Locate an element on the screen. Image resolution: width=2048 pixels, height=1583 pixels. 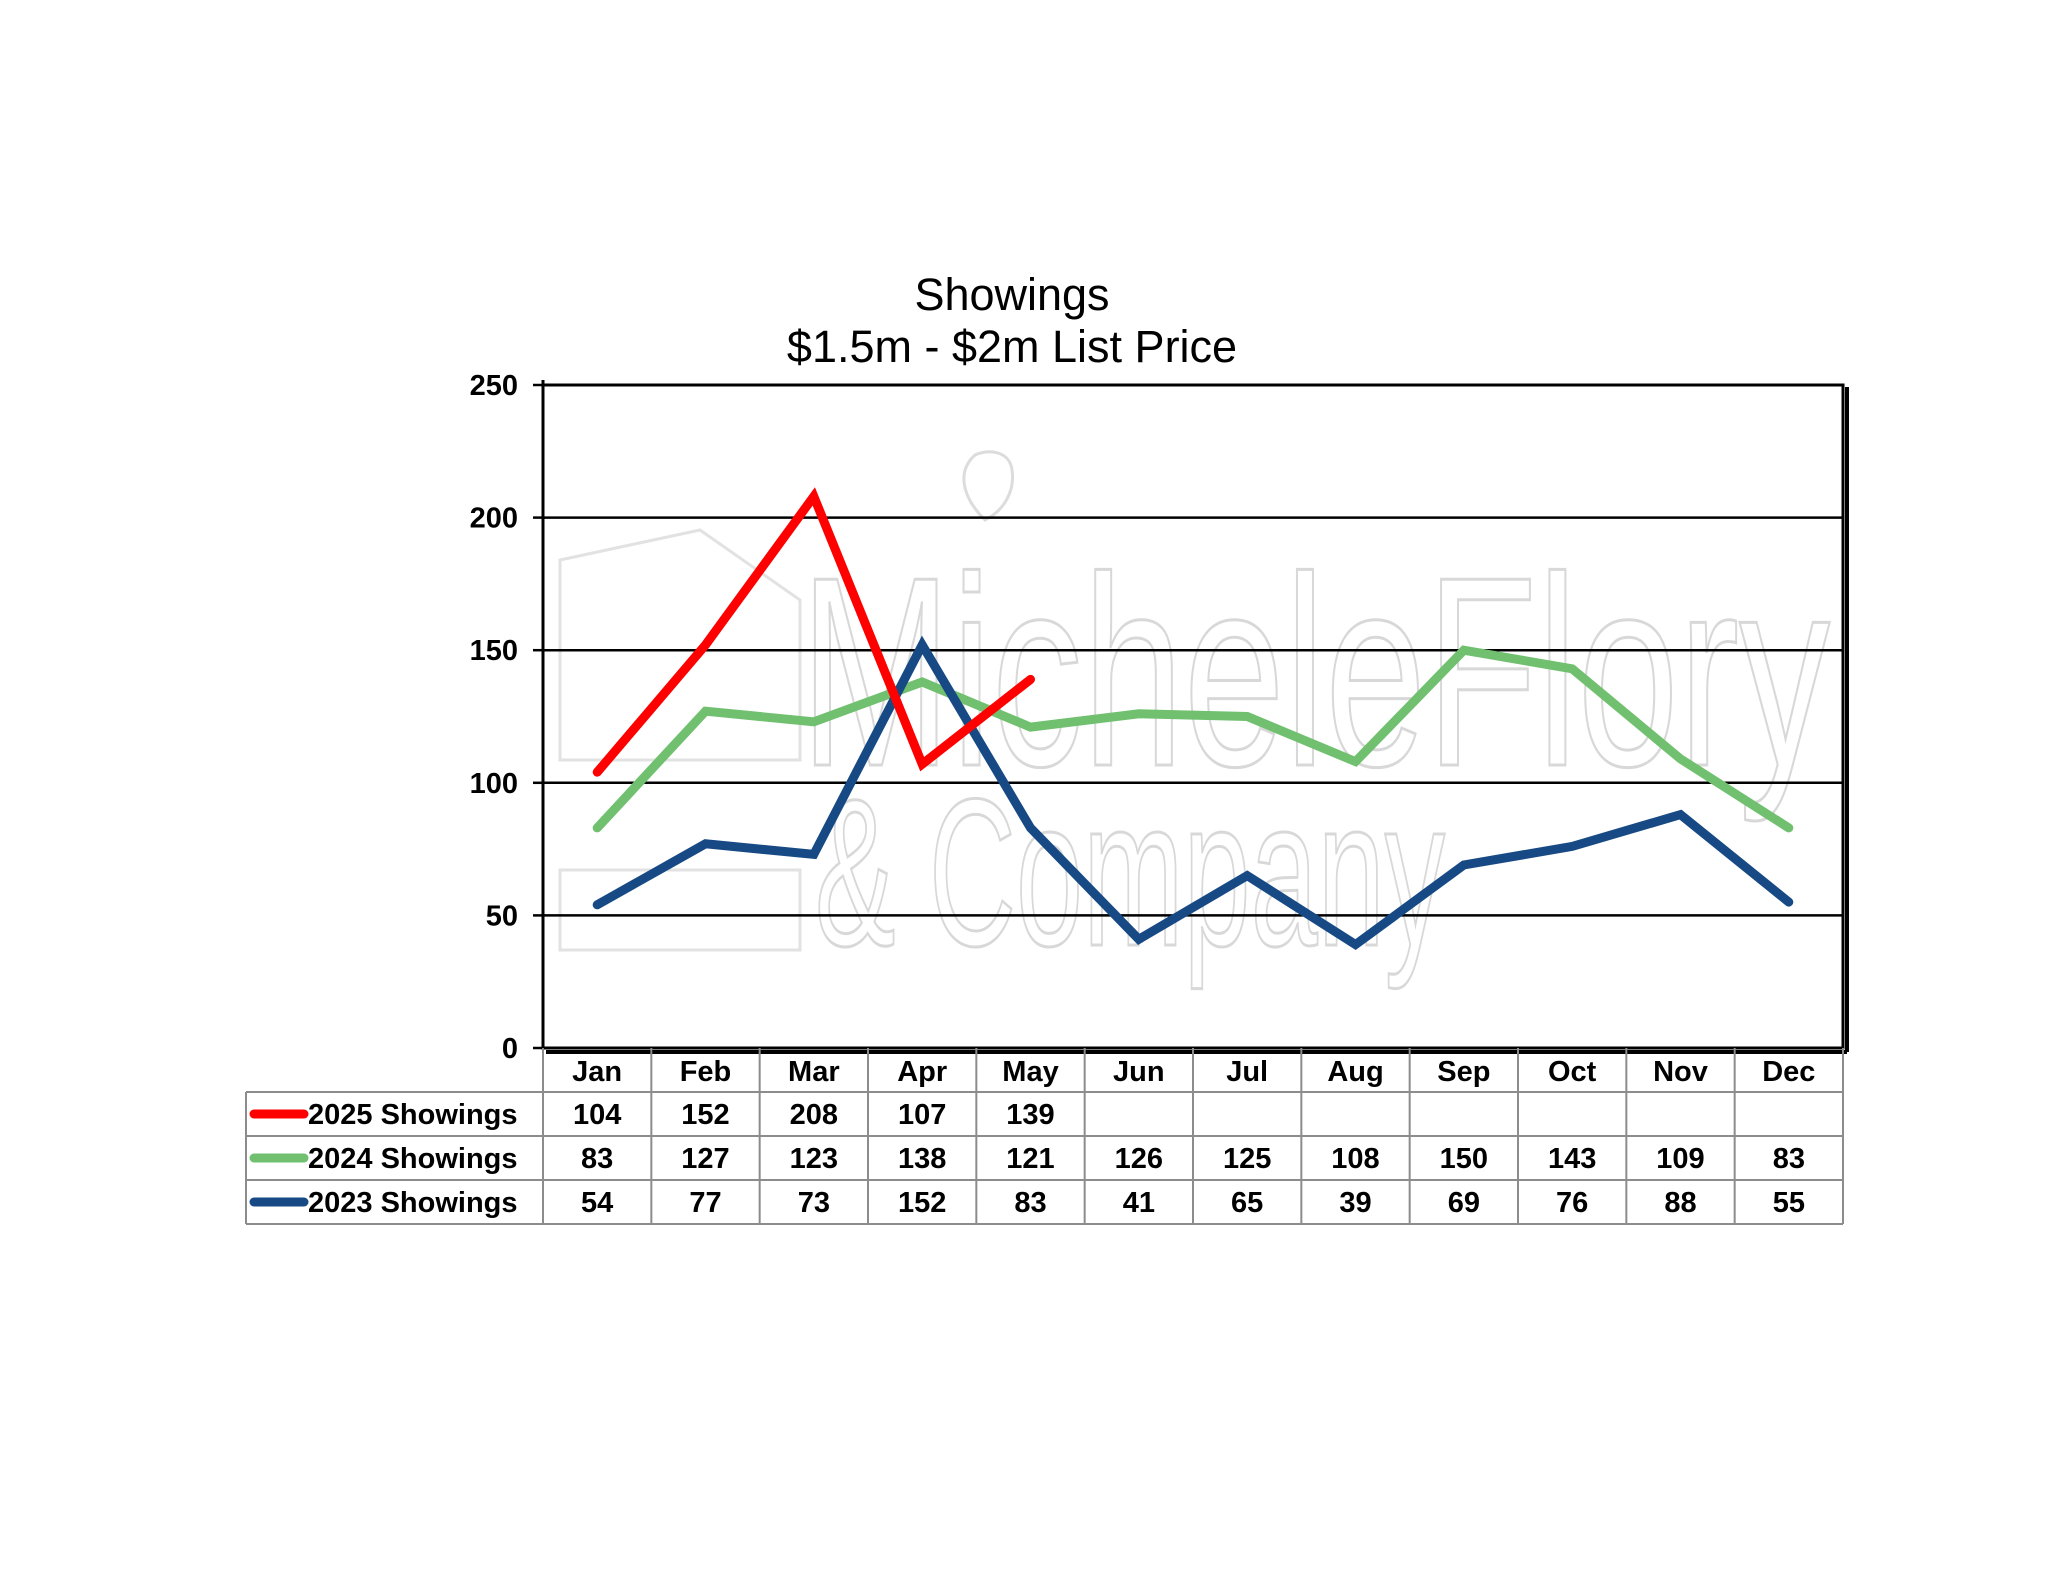
y-tick-label: 150 is located at coordinates (494, 651).